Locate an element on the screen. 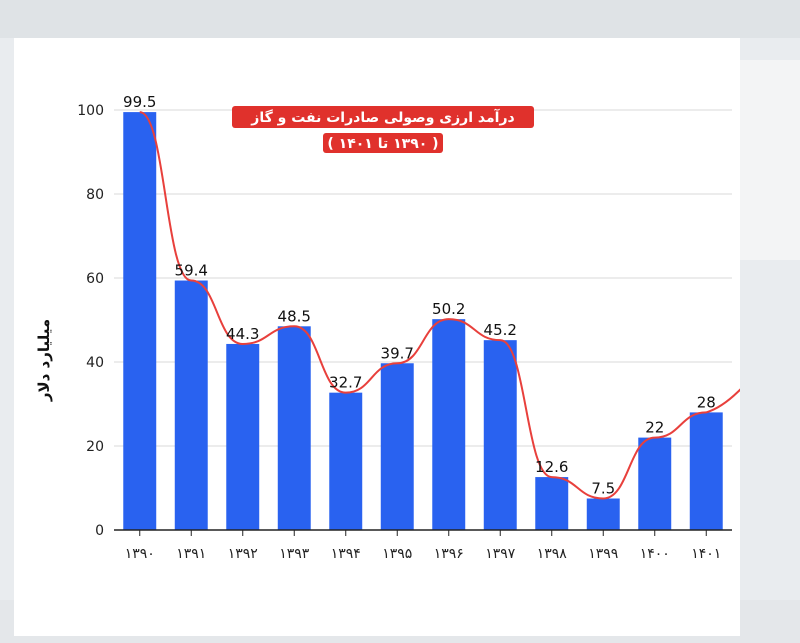 This screenshot has height=643, width=800. chart-subtitle: ( ۱۳۹۰ تا ۱۴۰۱ ) is located at coordinates (382, 144).